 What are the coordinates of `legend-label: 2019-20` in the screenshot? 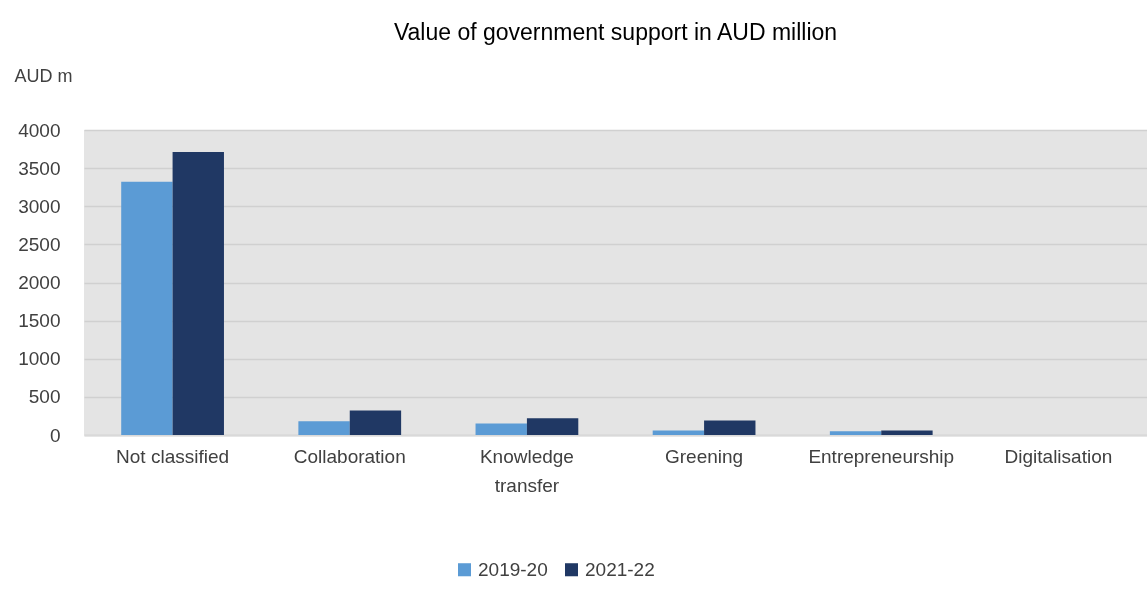 It's located at (513, 569).